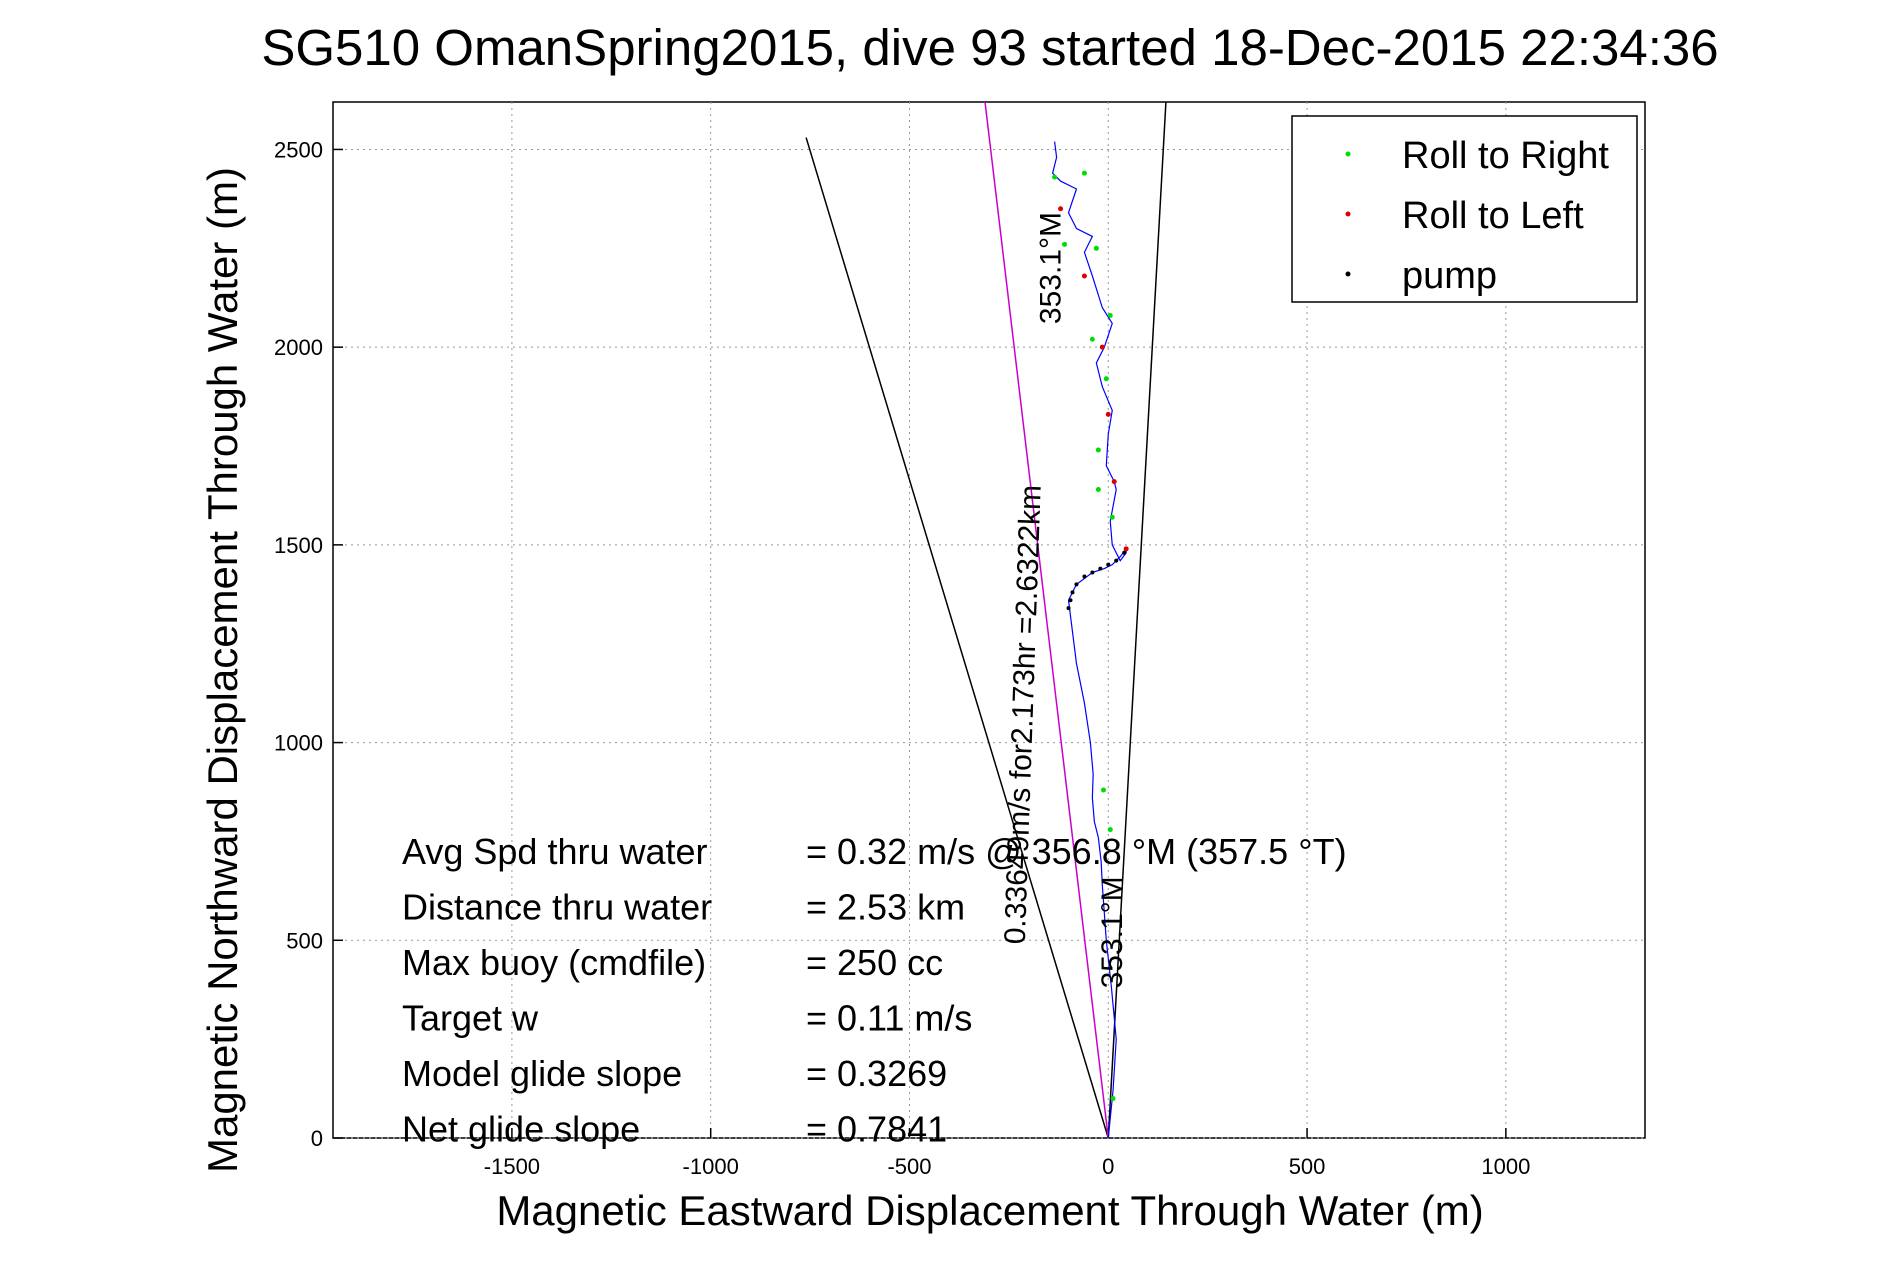 The width and height of the screenshot is (1891, 1262). Describe the element at coordinates (298, 743) in the screenshot. I see `y-tick-label: 1000` at that location.